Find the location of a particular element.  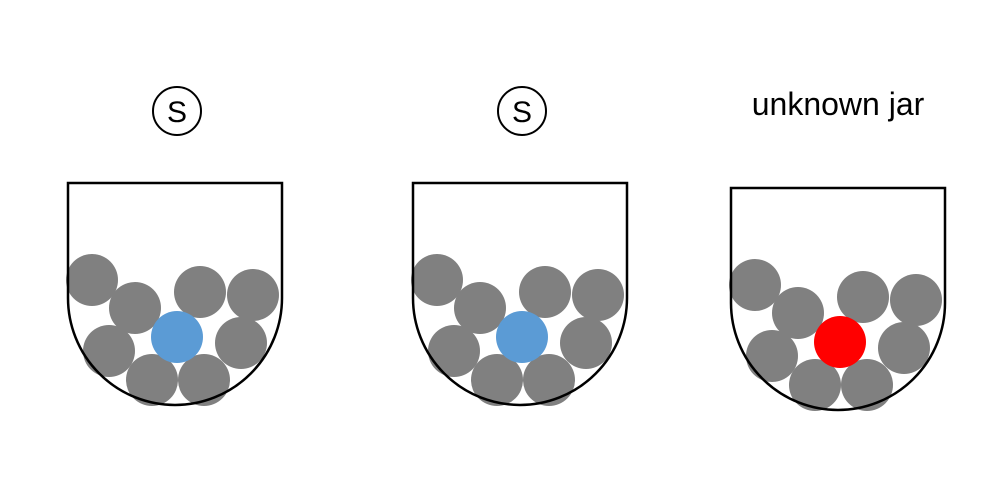

jar-2-symbol: S is located at coordinates (522, 111).